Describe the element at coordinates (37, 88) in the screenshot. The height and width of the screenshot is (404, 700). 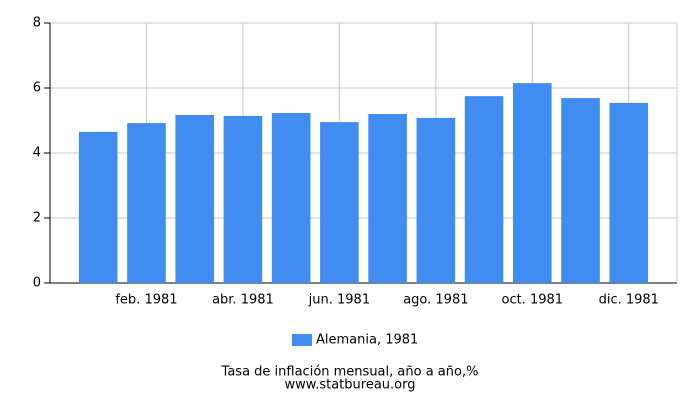
I see `y-tick-label: 6` at that location.